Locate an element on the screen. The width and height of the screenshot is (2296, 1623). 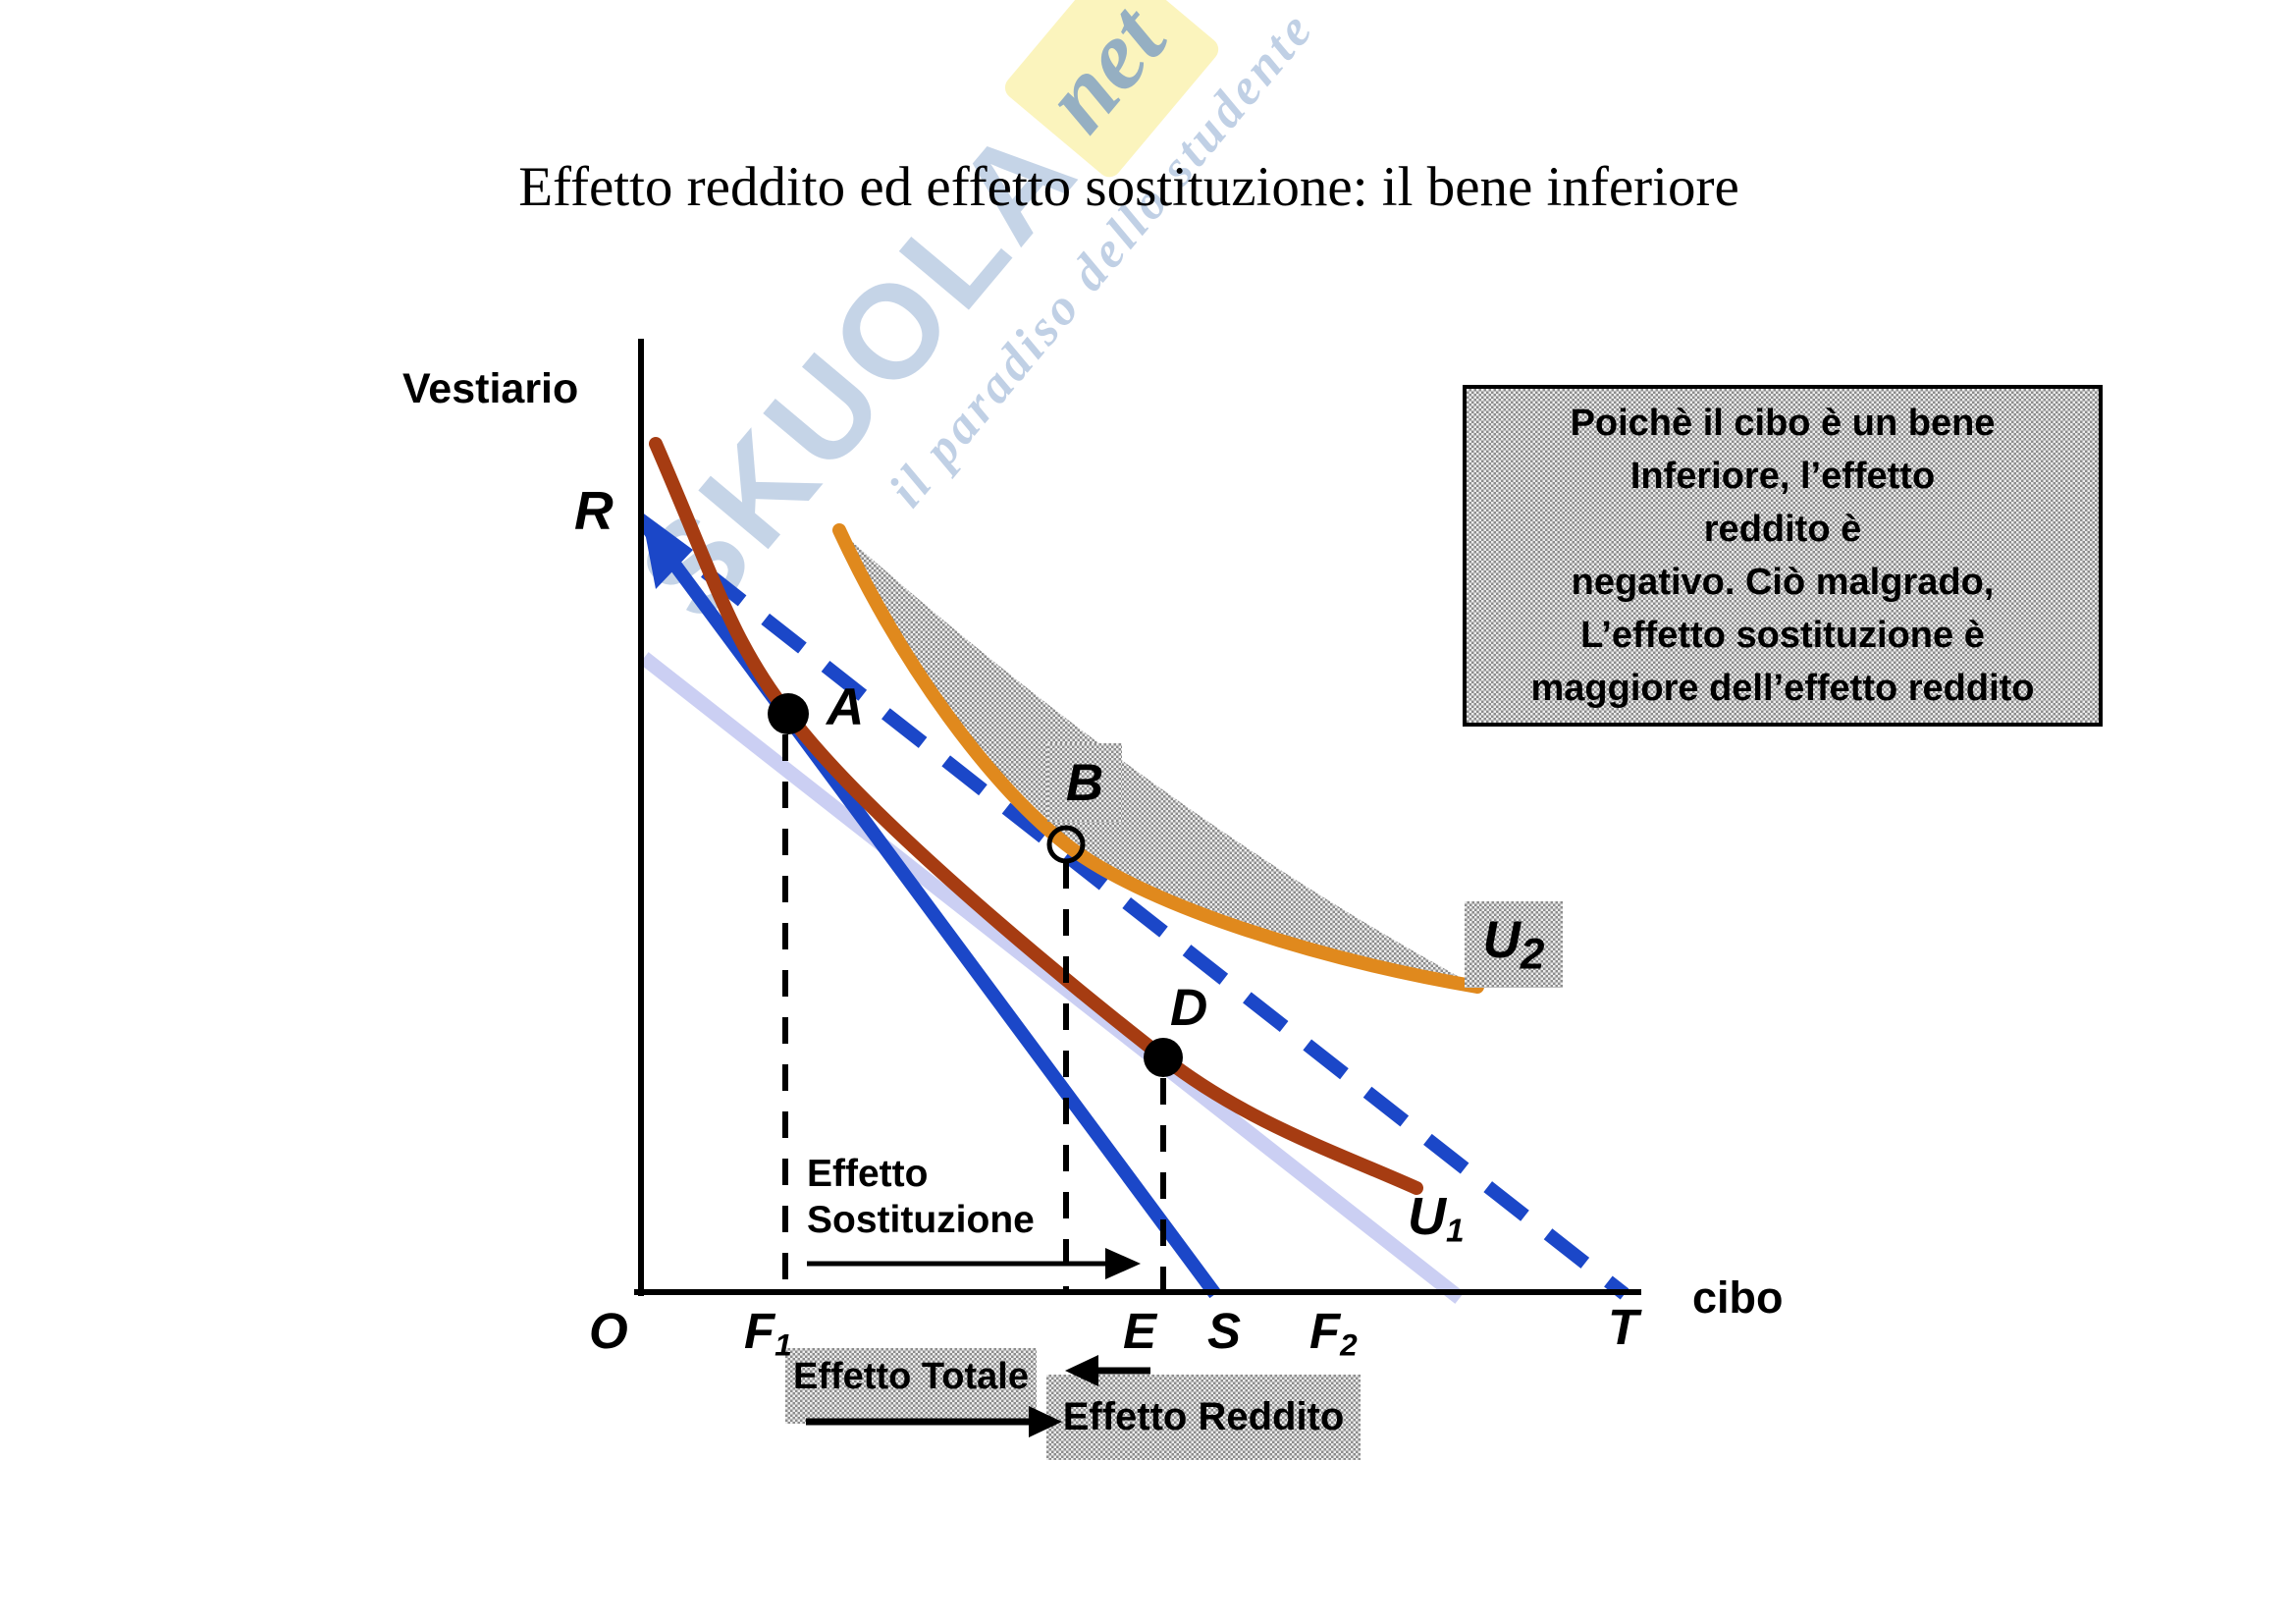
point-label-D: D is located at coordinates (1189, 1008).